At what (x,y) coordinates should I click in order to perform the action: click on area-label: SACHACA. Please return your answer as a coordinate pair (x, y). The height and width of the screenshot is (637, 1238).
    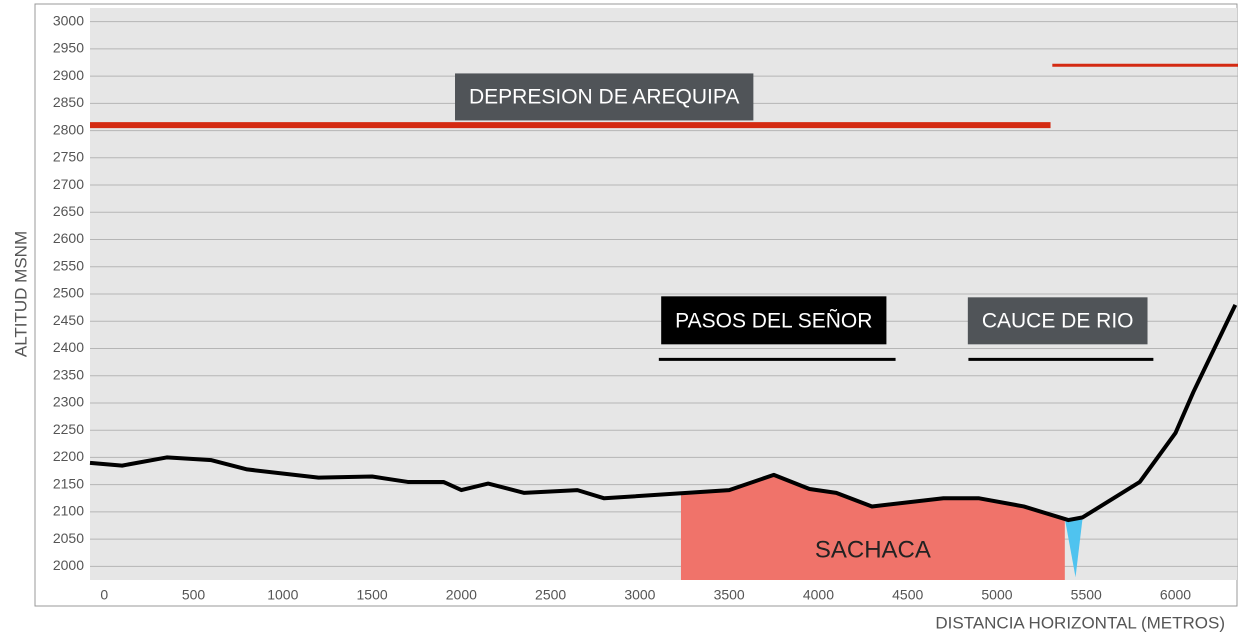
    Looking at the image, I should click on (873, 549).